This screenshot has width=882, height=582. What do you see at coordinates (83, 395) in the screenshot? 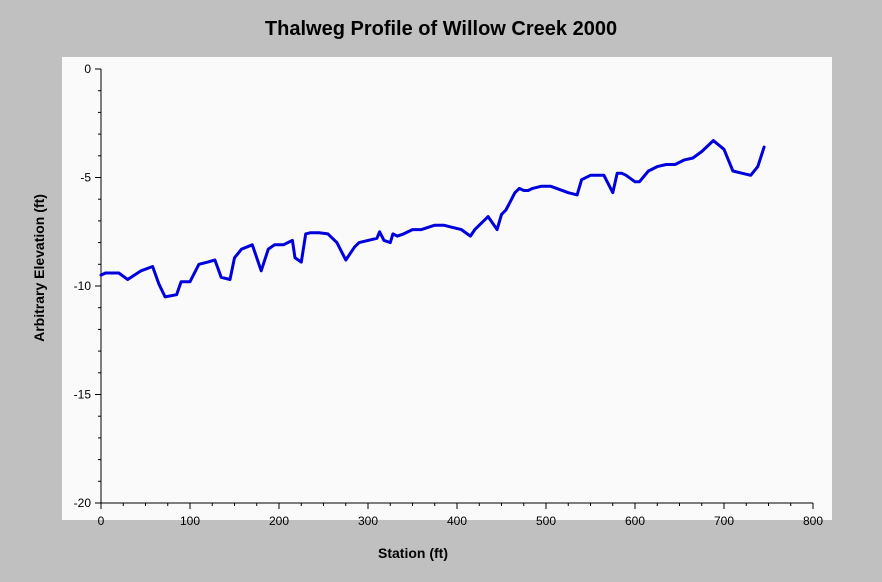
I see `y-tick-label: -15` at bounding box center [83, 395].